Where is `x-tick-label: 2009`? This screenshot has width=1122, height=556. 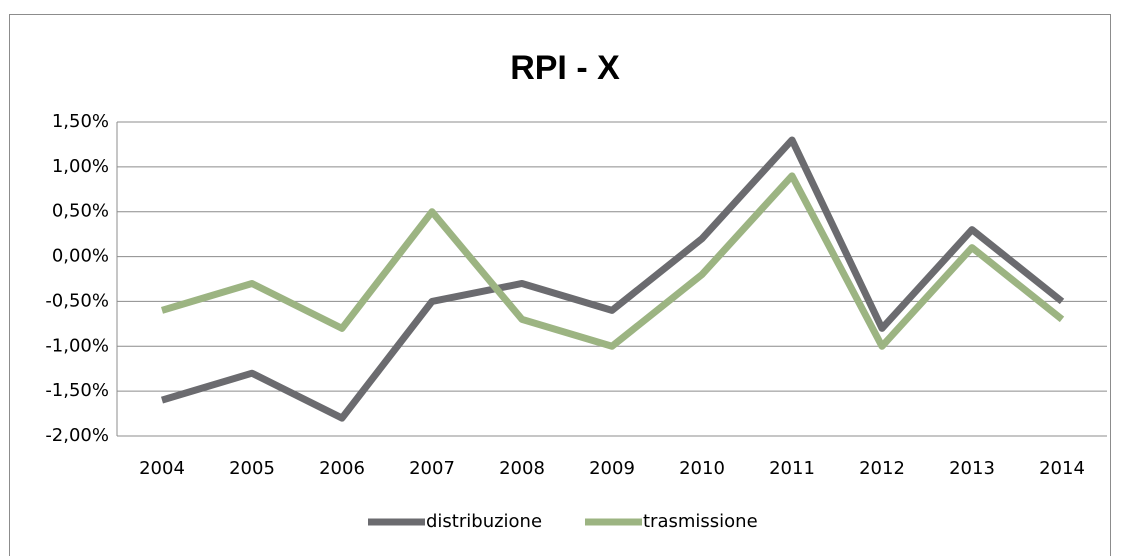
x-tick-label: 2009 is located at coordinates (612, 468).